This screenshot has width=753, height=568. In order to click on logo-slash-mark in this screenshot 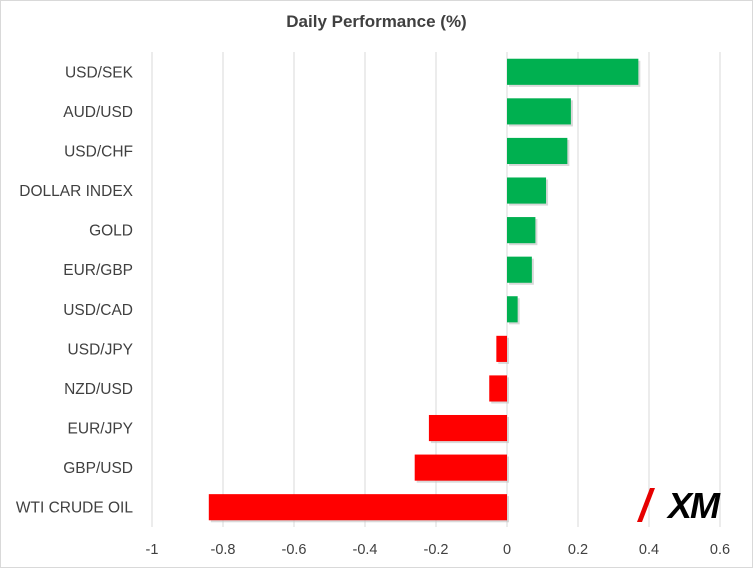, I will do `click(646, 505)`.